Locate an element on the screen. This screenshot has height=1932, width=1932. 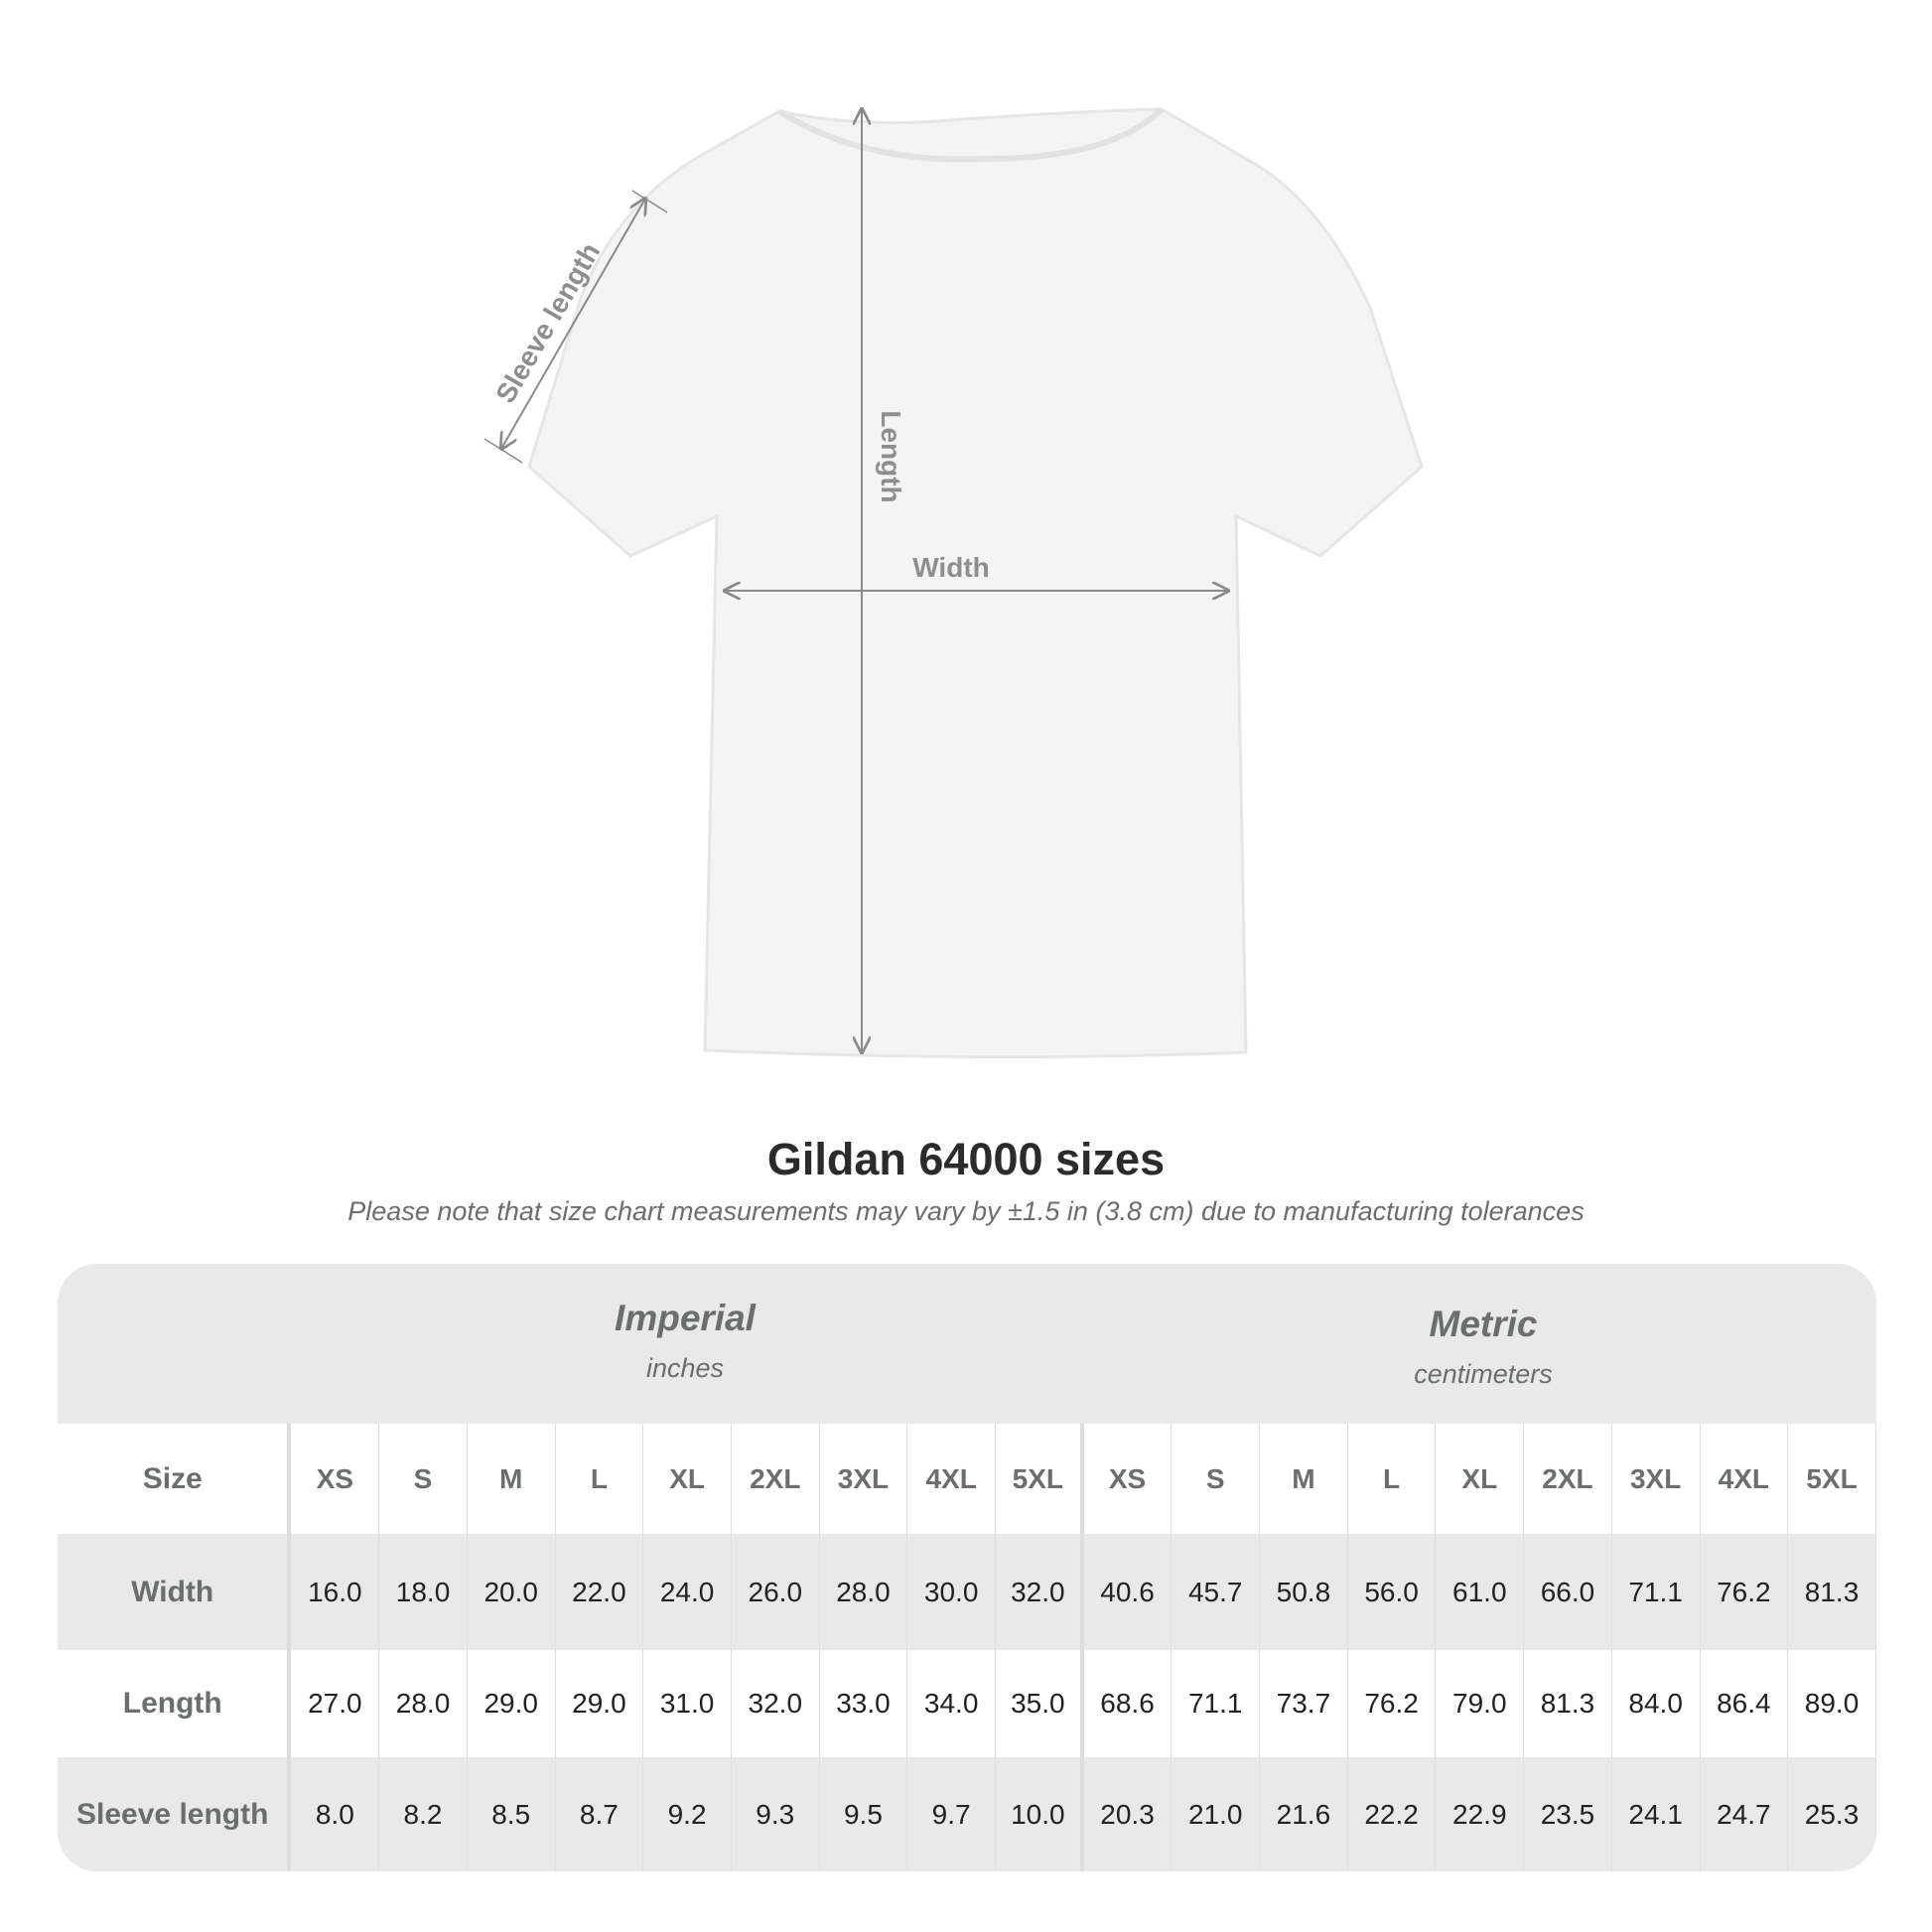
table-cell: 22.0 is located at coordinates (600, 1592).